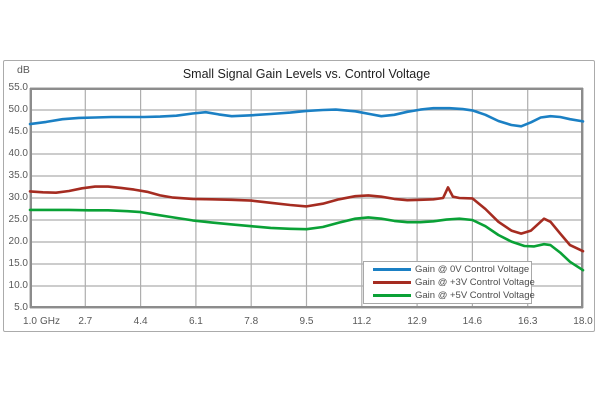 The image size is (600, 400). Describe the element at coordinates (18, 241) in the screenshot. I see `y-tick-label: 20.0` at that location.